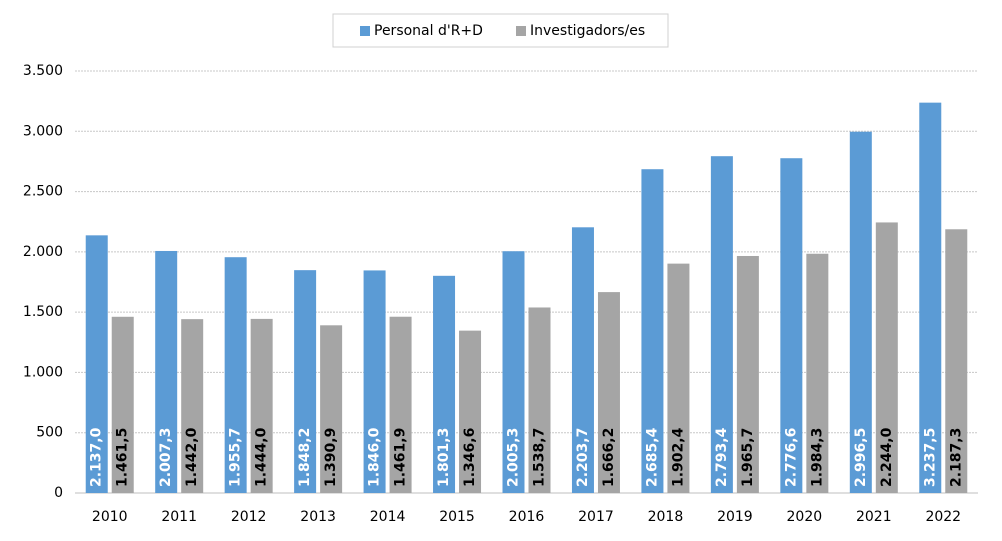 The height and width of the screenshot is (541, 1002). I want to click on y-tick-label: 1.500, so click(43, 312).